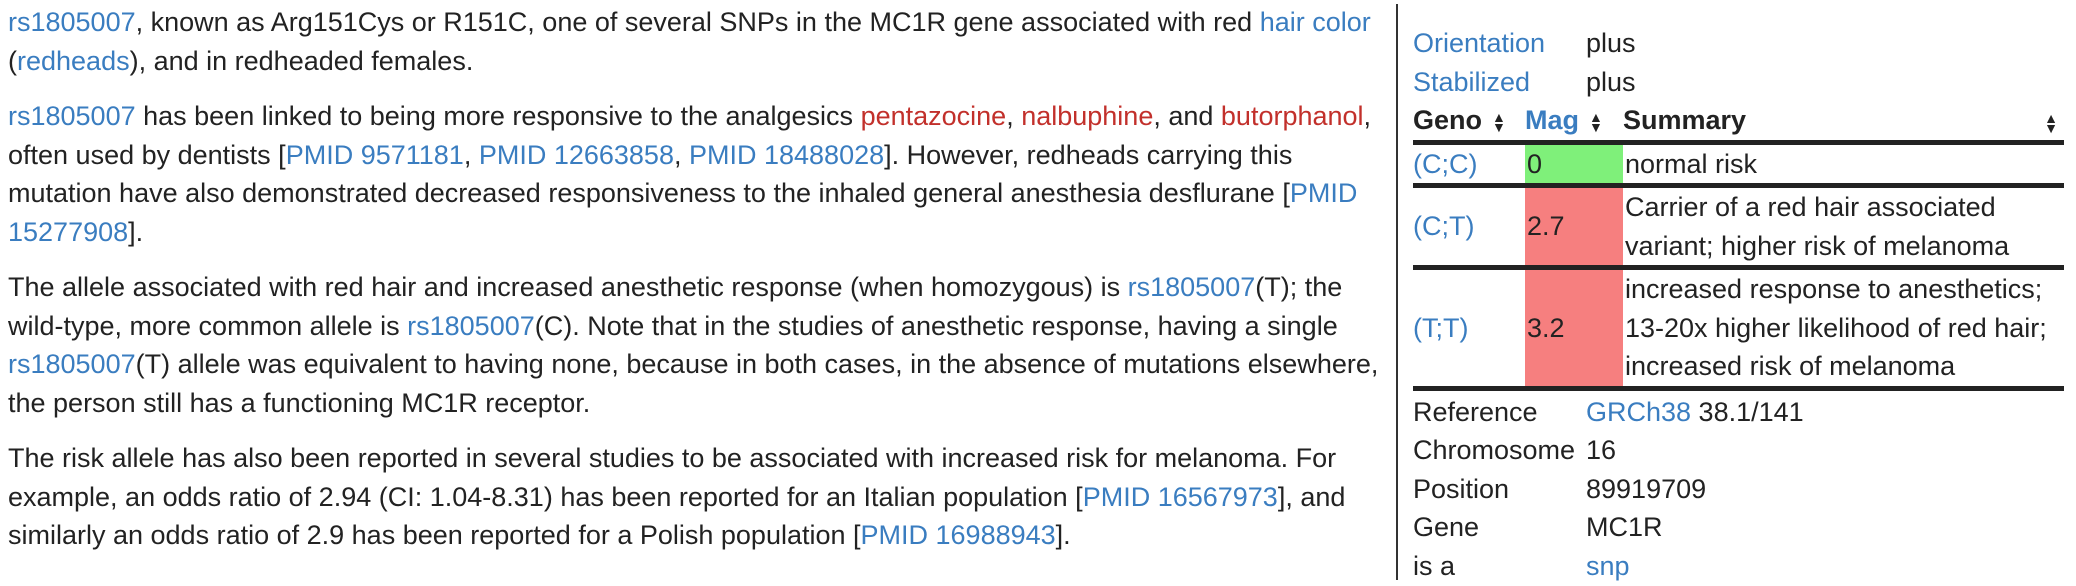  I want to click on position-value: 89919709, so click(1646, 488).